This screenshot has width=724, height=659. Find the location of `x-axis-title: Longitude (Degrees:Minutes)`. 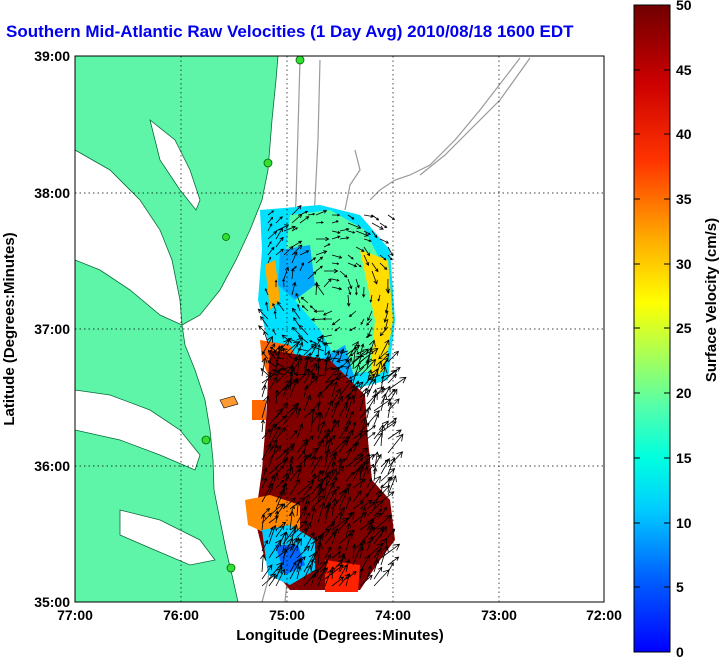

x-axis-title: Longitude (Degrees:Minutes) is located at coordinates (340, 635).